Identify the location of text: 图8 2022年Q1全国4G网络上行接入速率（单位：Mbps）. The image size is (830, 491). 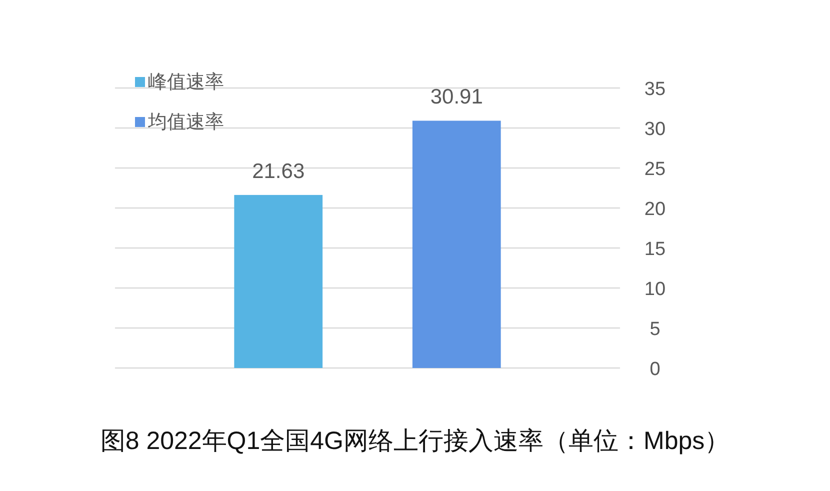
(415, 441).